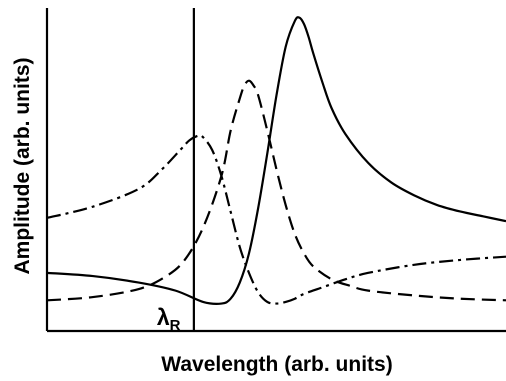 This screenshot has width=506, height=381. What do you see at coordinates (175, 325) in the screenshot?
I see `marker-subscript: R` at bounding box center [175, 325].